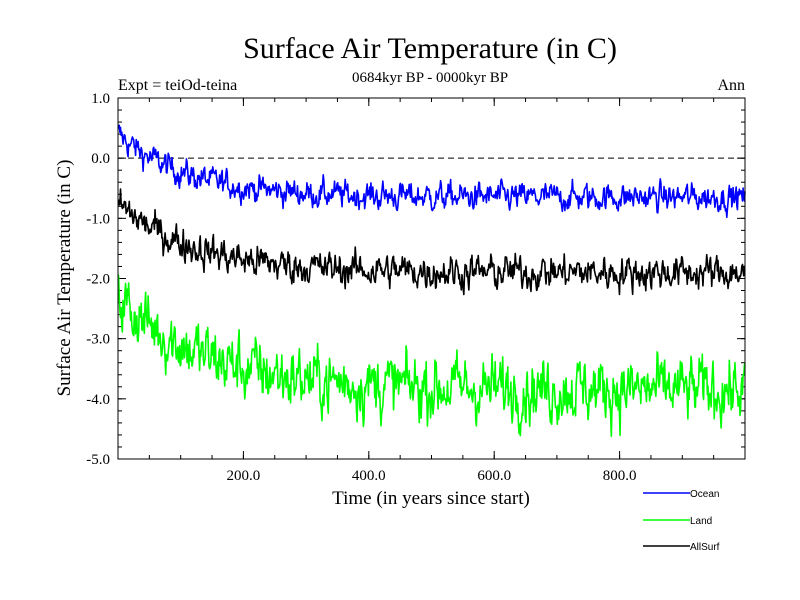 The width and height of the screenshot is (800, 600). What do you see at coordinates (705, 547) in the screenshot?
I see `legend-label-allsurf: AllSurf` at bounding box center [705, 547].